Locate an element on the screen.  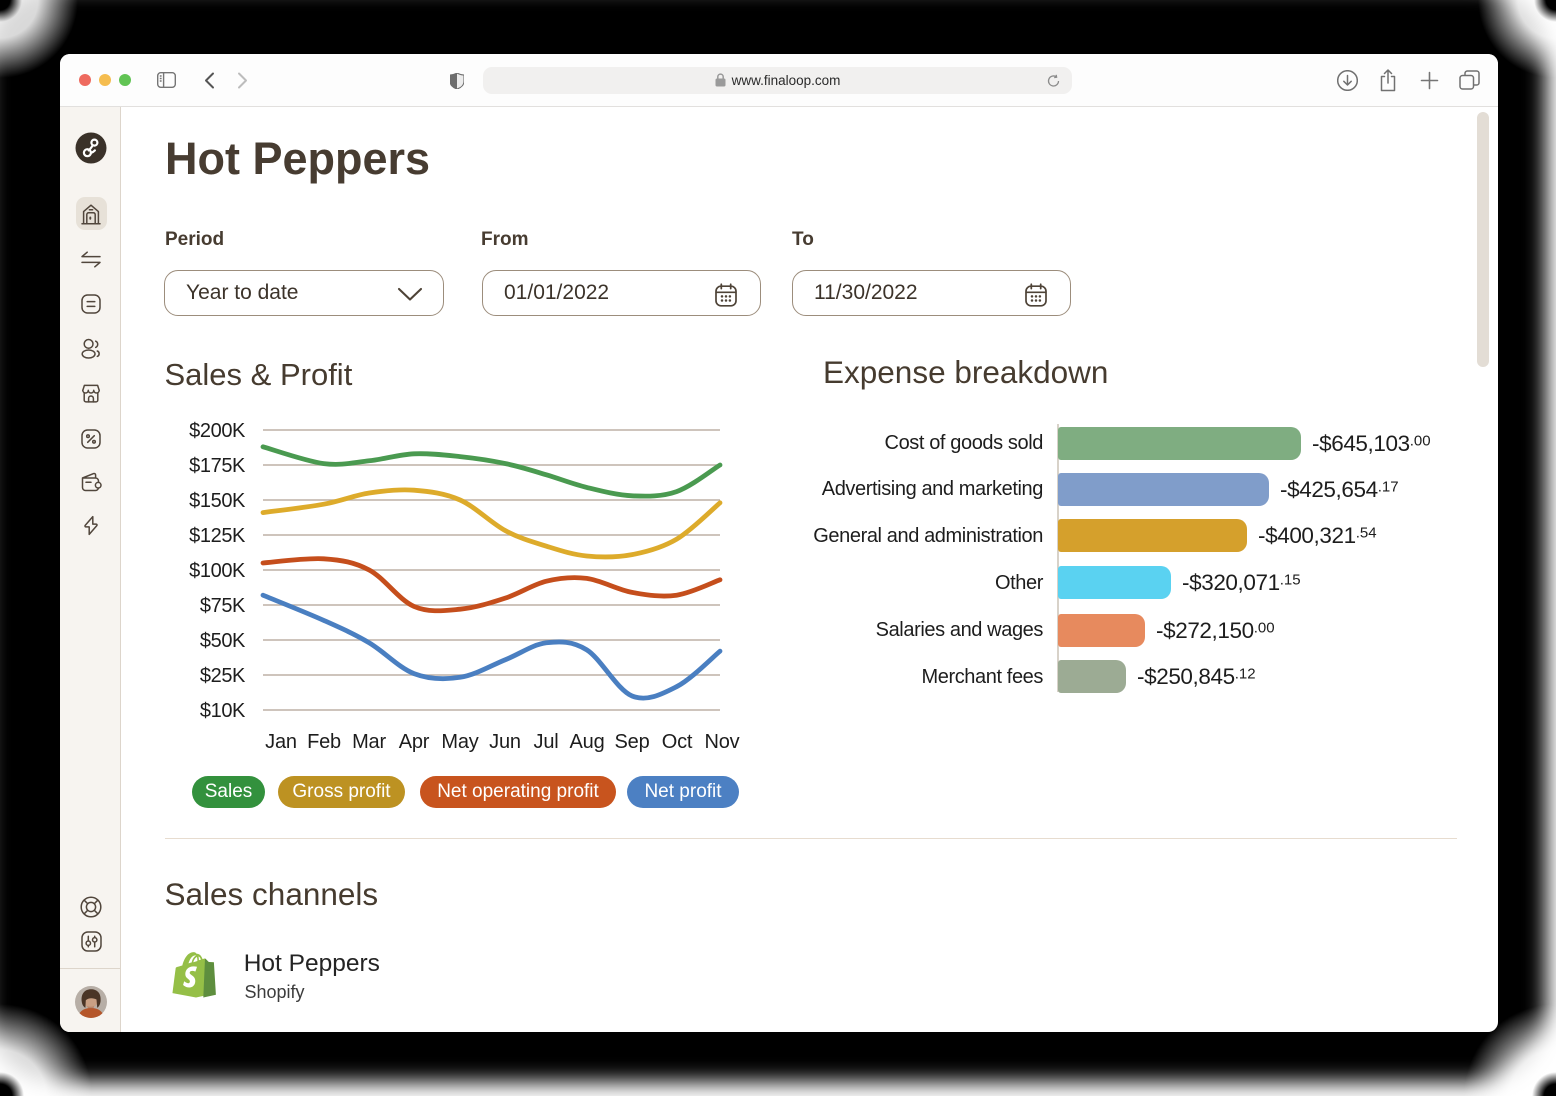
svg-text: $125K is located at coordinates (217, 536).